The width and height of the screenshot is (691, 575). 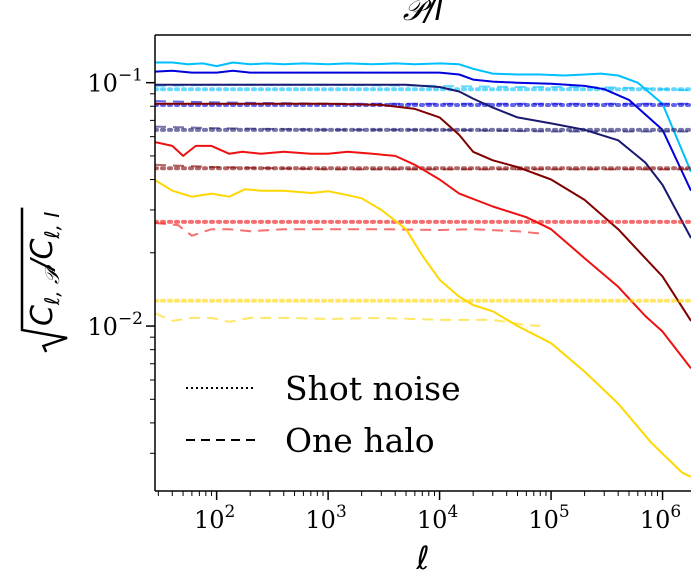 I want to click on y-axis-label: Cℓ, 𝒫/Cℓ, I, so click(x=44, y=280).